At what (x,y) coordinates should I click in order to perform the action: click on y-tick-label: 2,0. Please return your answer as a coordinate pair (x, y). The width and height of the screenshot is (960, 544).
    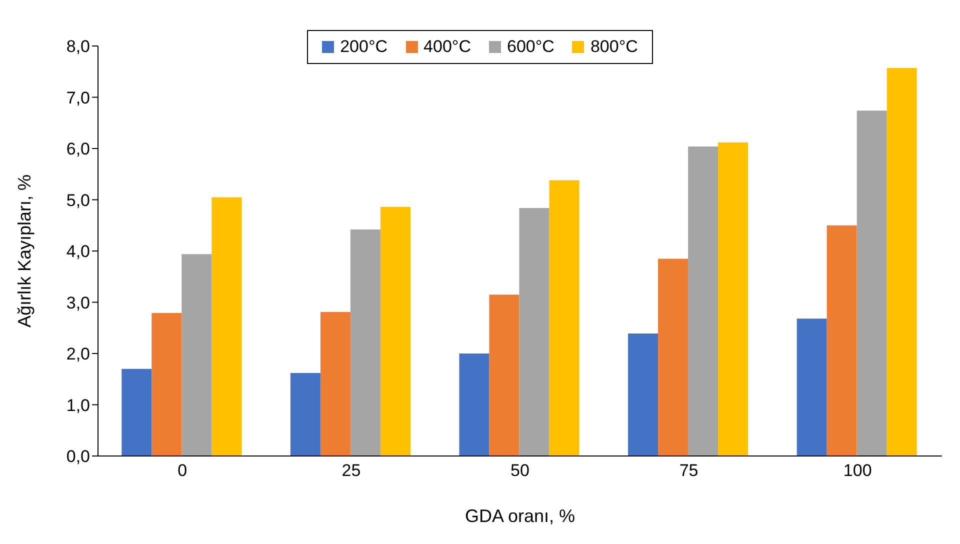
    Looking at the image, I should click on (78, 354).